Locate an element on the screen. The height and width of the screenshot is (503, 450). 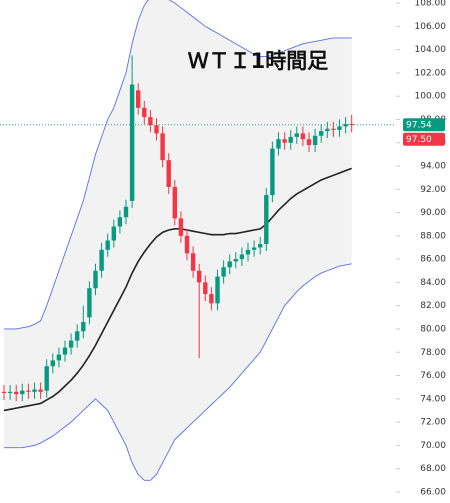
y-tick-label: 78.00 is located at coordinates (433, 353).